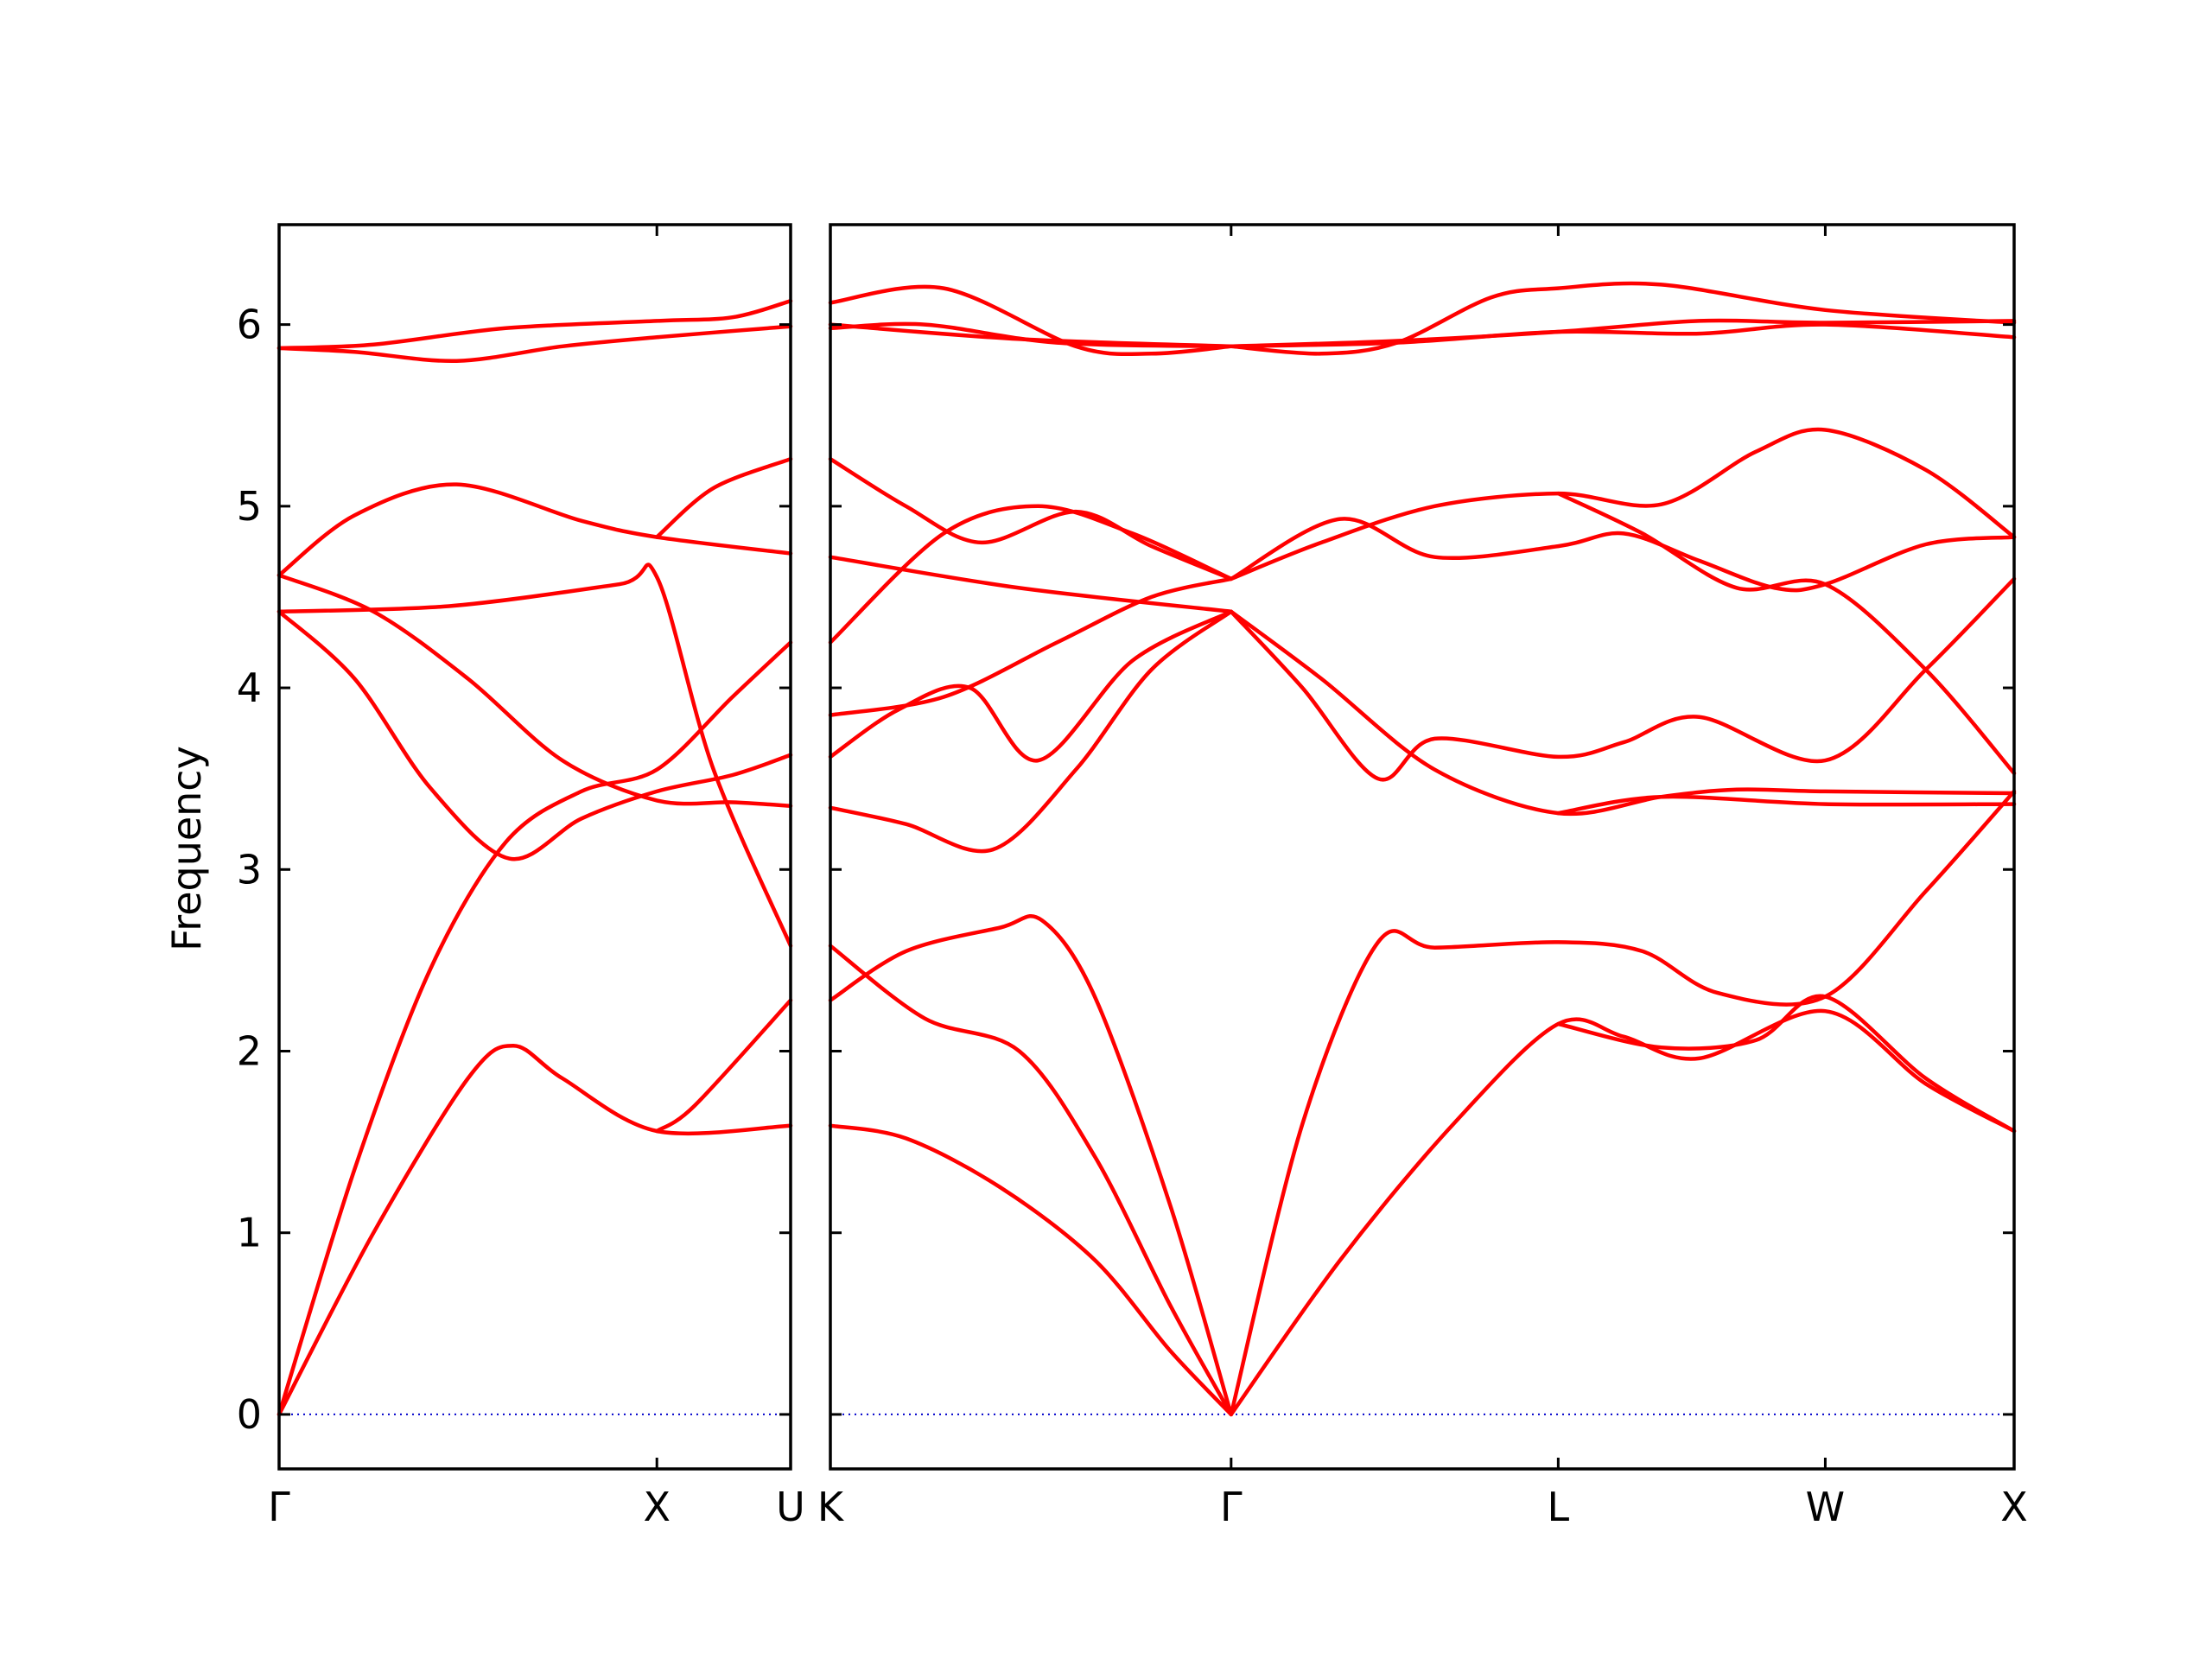 The width and height of the screenshot is (2212, 1659). I want to click on y-tick-label: 5, so click(249, 506).